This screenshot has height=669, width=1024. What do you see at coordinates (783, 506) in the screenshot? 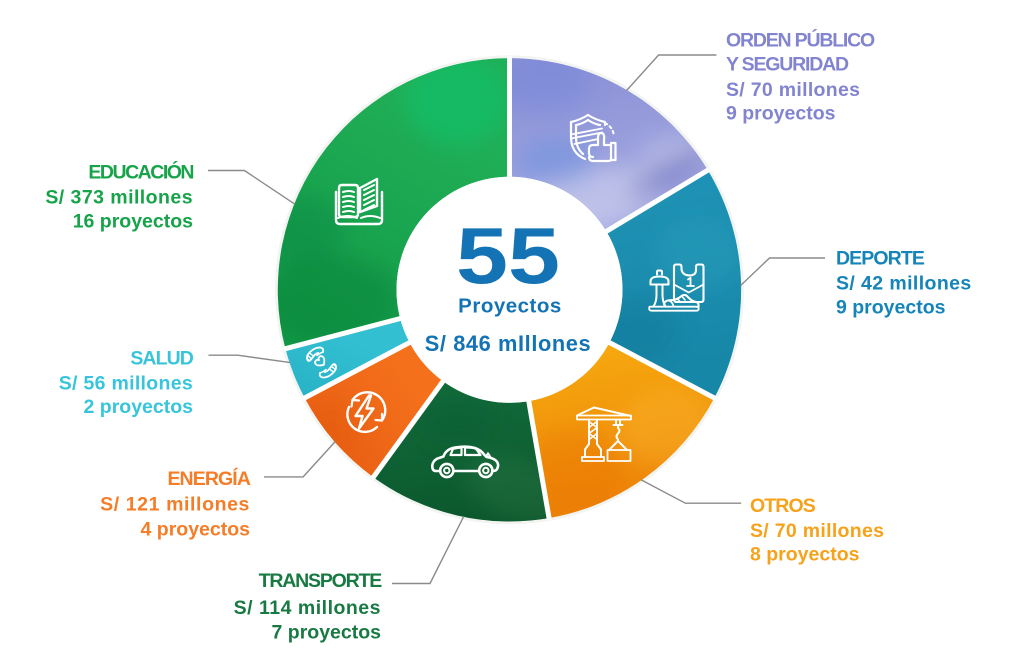
I see `svg-text: OTROS` at bounding box center [783, 506].